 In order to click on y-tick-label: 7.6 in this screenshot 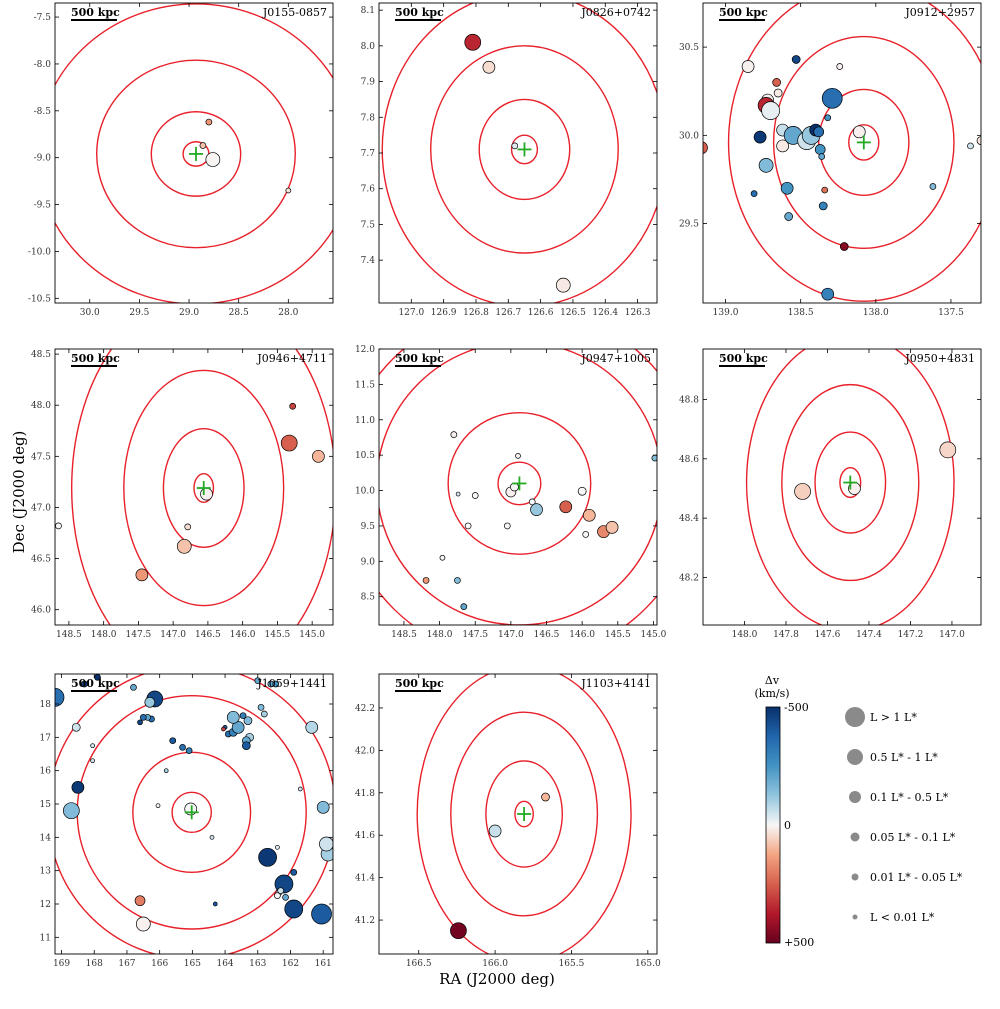, I will do `click(368, 190)`.